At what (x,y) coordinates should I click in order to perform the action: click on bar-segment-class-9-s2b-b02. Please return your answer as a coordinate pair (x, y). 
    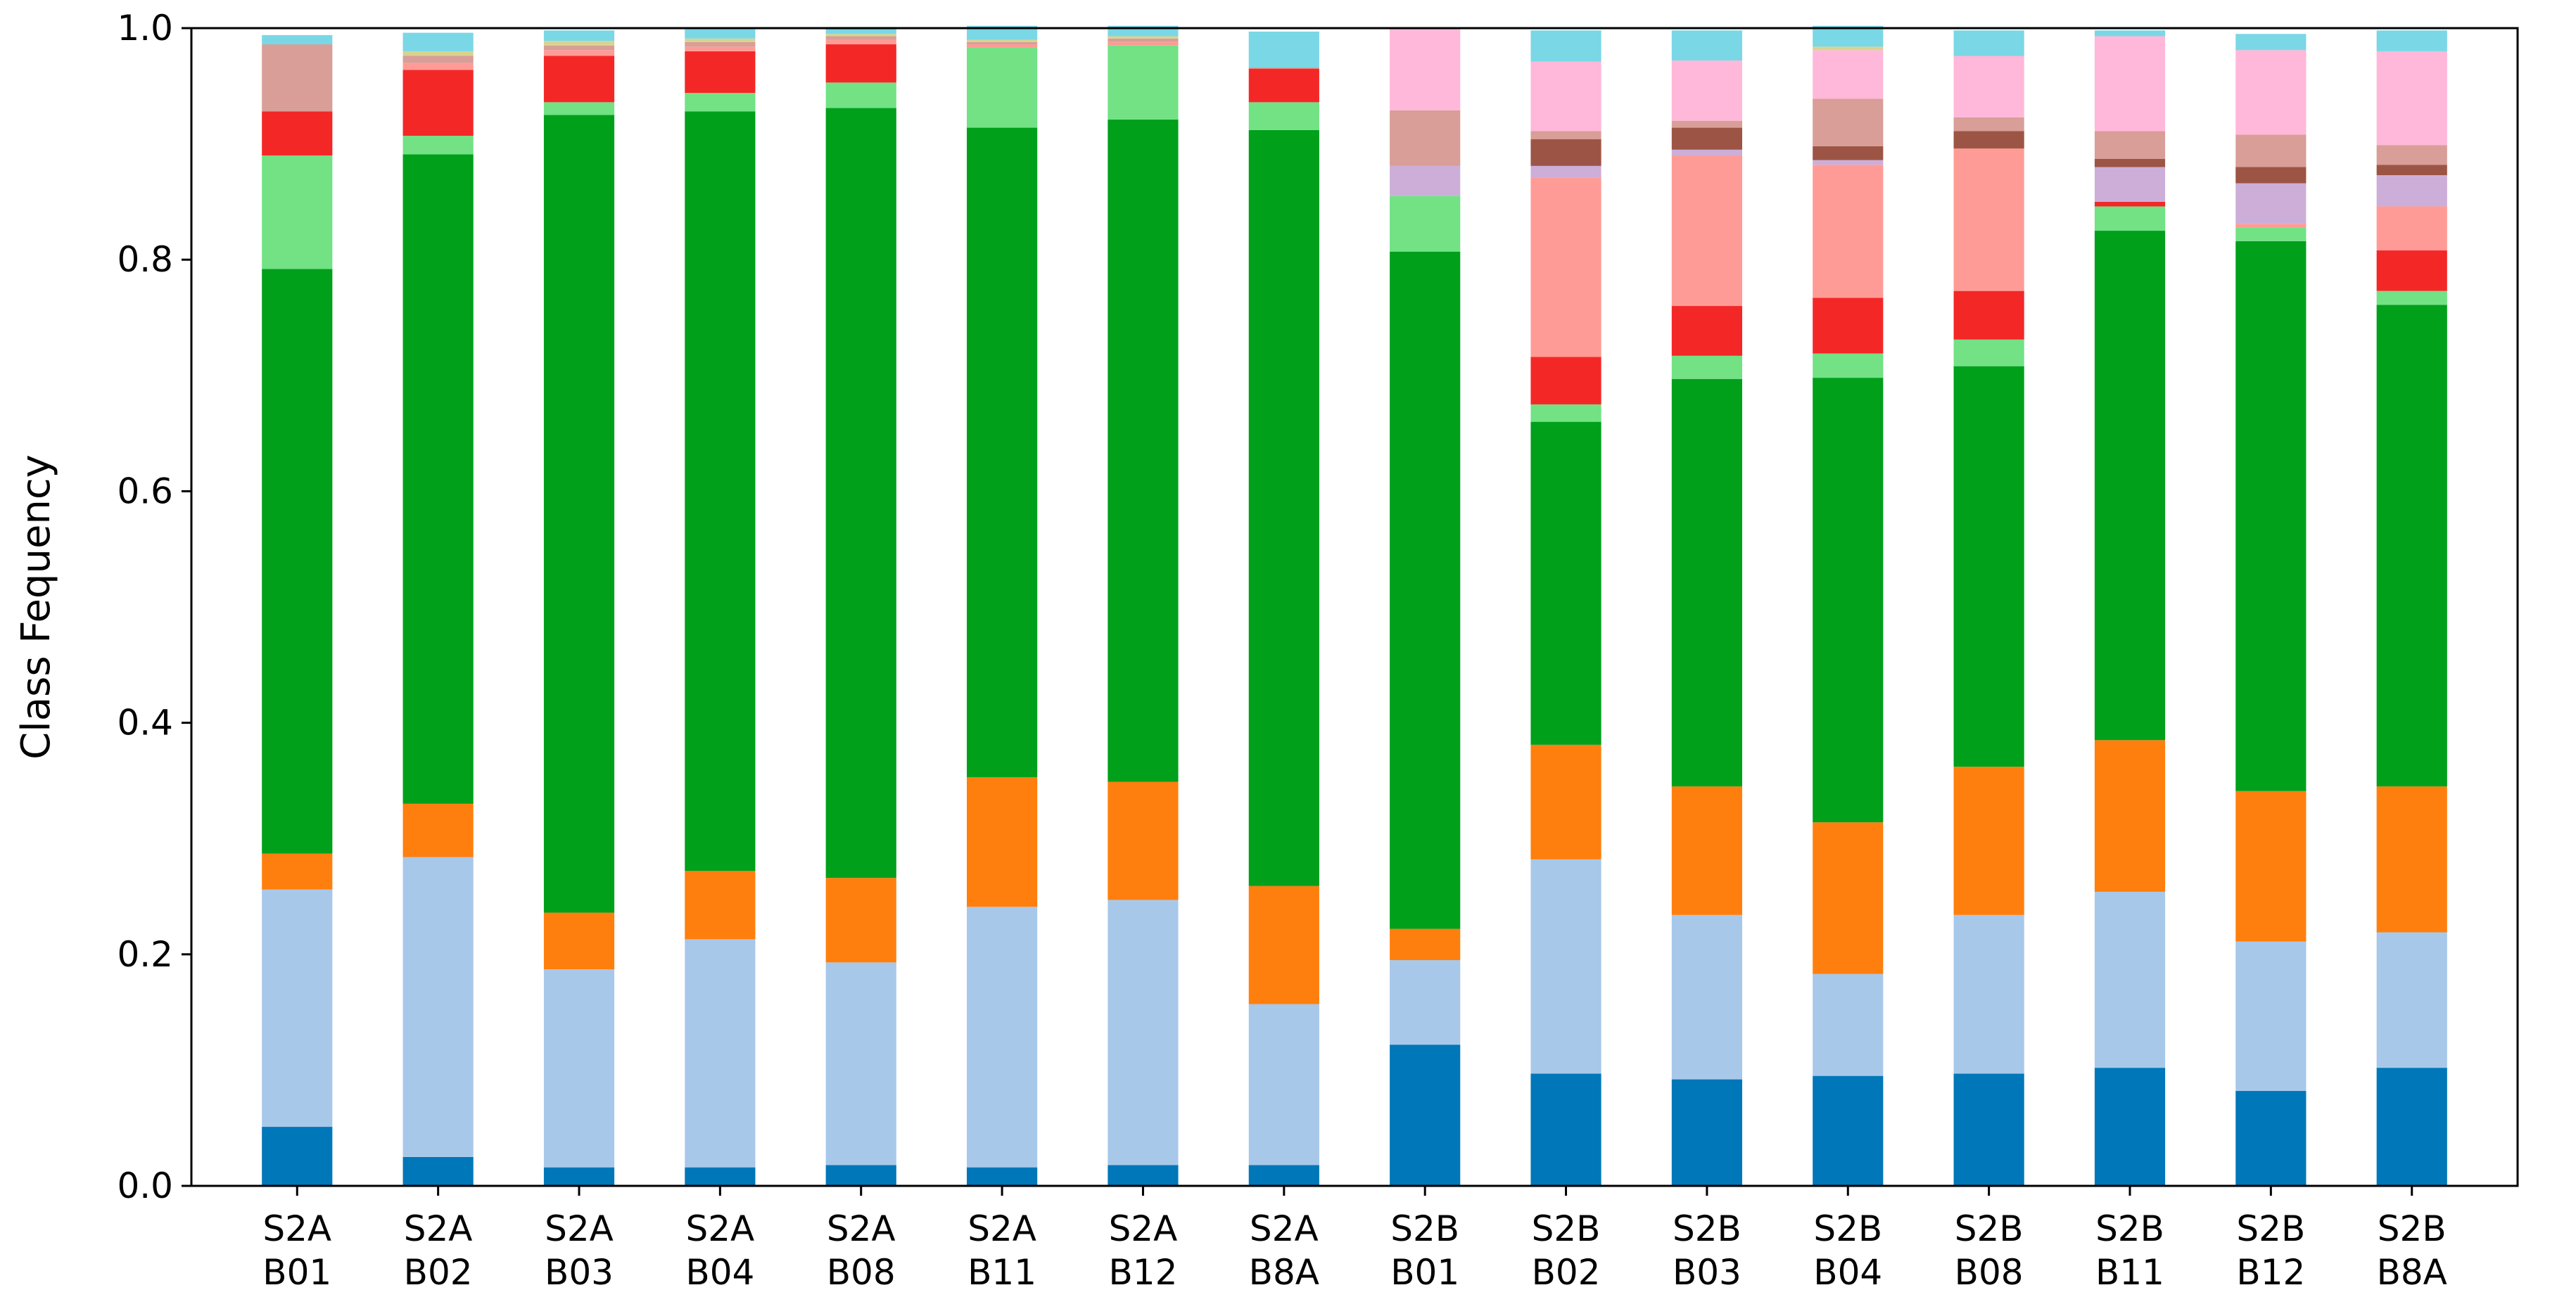
    Looking at the image, I should click on (1565, 153).